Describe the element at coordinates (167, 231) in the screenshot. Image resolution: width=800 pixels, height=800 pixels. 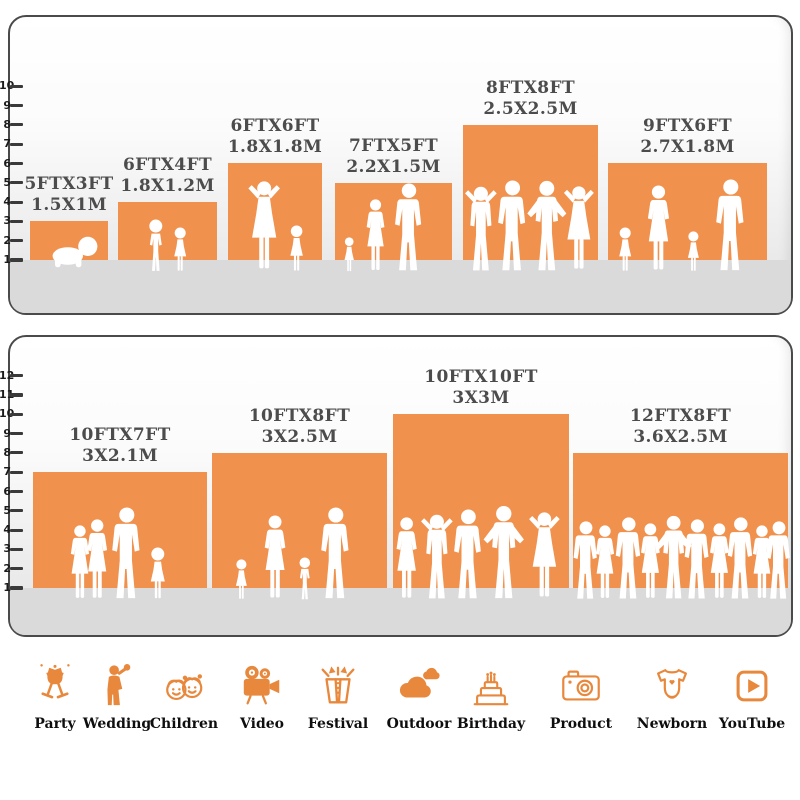
I see `backdrop-bar-6ftx4ft` at that location.